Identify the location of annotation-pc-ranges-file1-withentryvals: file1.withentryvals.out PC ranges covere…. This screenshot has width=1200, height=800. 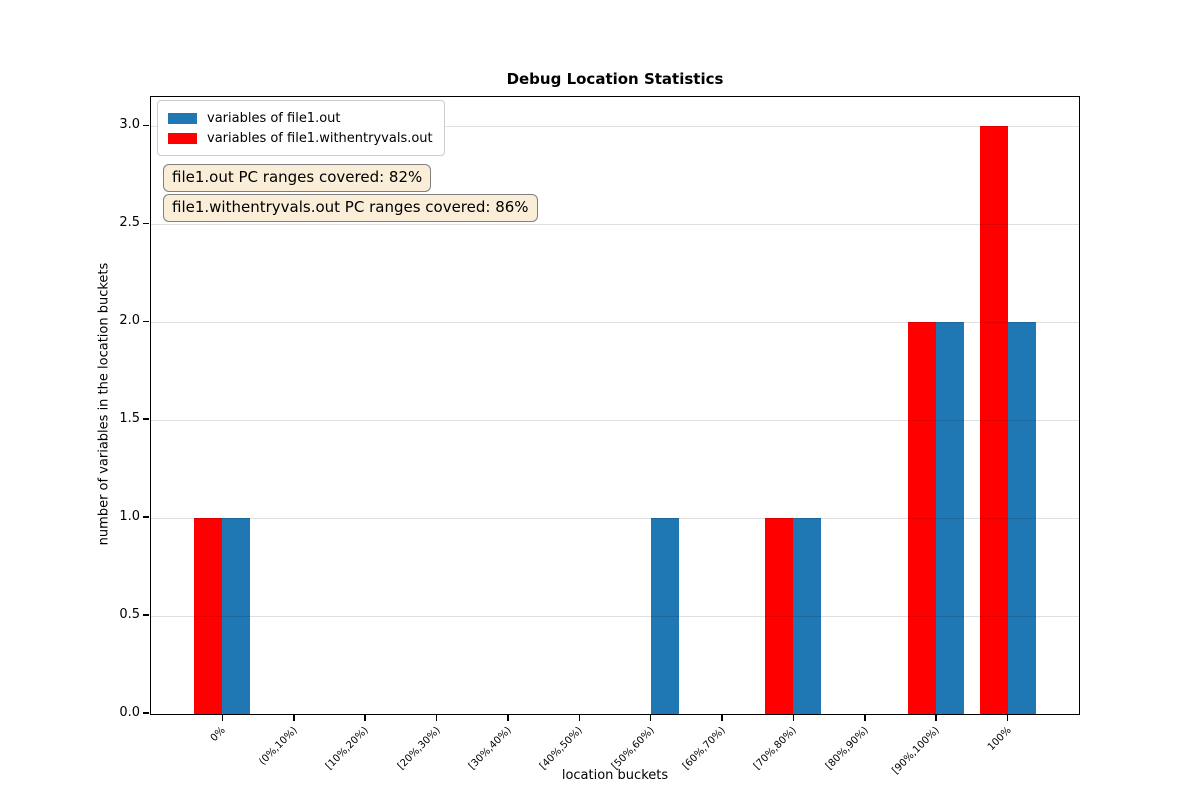
(350, 208).